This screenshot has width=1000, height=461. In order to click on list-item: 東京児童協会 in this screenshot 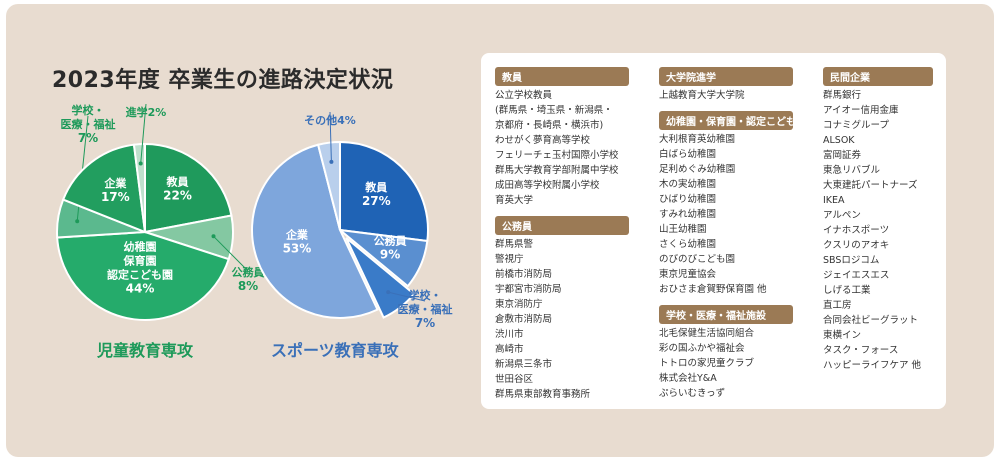, I will do `click(688, 274)`.